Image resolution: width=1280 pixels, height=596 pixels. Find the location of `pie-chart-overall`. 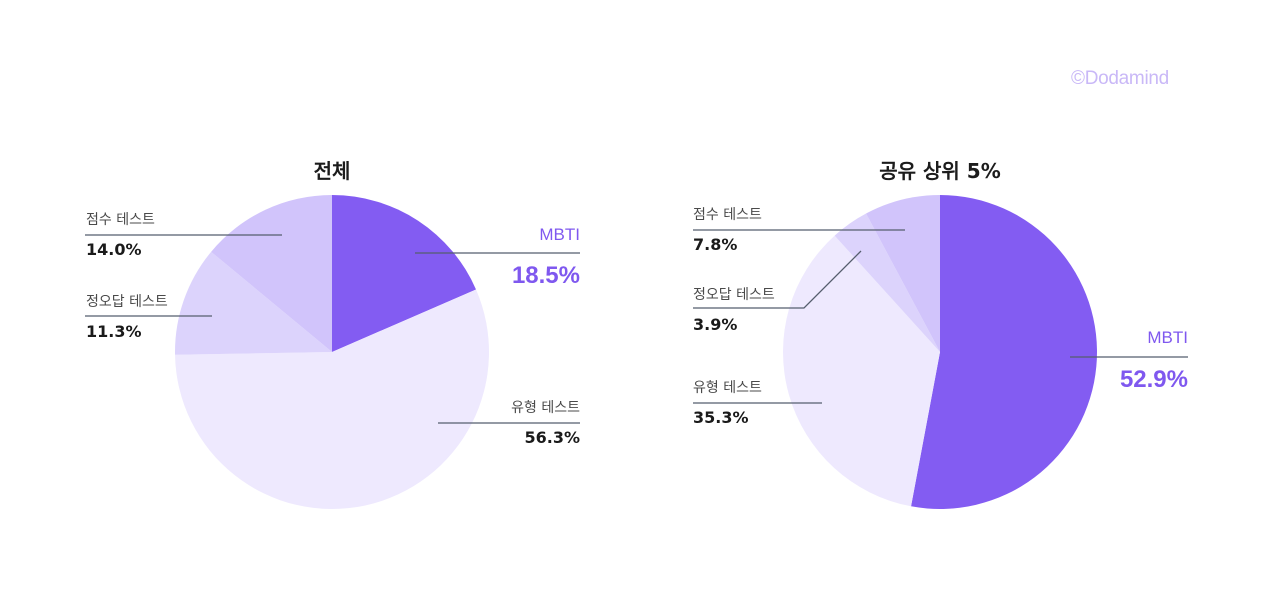

pie-chart-overall is located at coordinates (332, 352).